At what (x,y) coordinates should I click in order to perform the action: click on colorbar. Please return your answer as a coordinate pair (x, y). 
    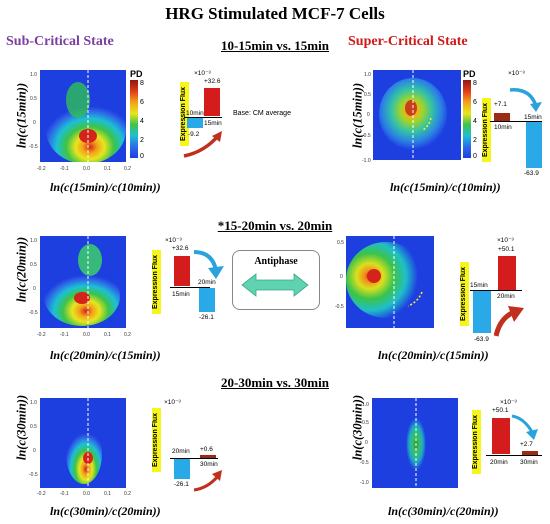
    Looking at the image, I should click on (134, 119).